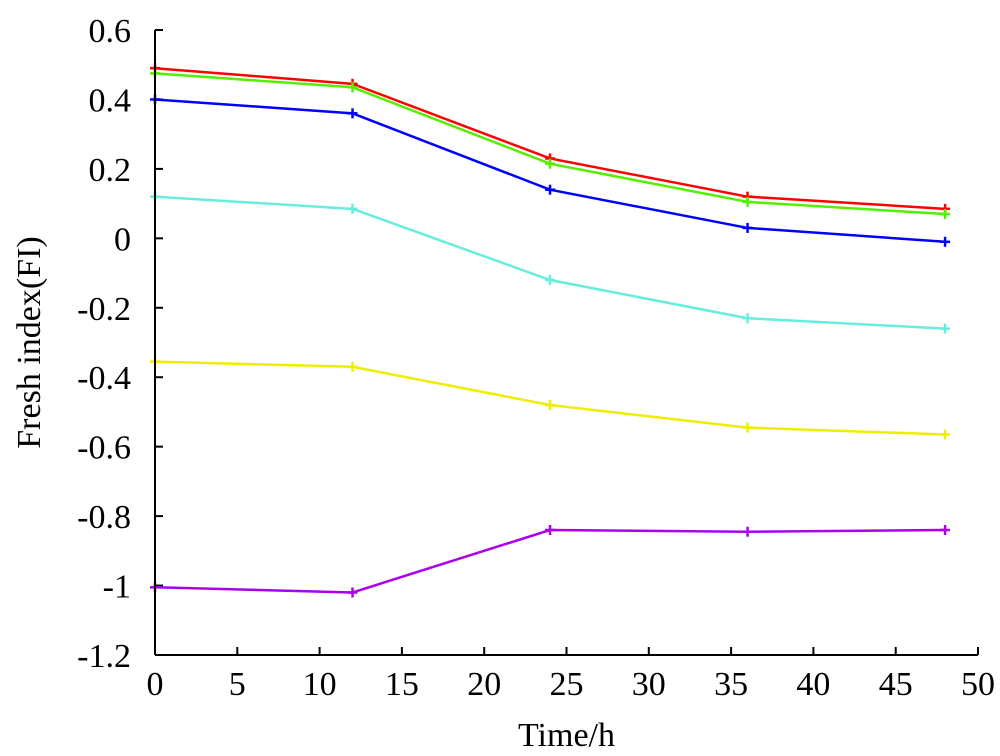 This screenshot has width=1000, height=756. What do you see at coordinates (484, 684) in the screenshot?
I see `x-tick-label: 20` at bounding box center [484, 684].